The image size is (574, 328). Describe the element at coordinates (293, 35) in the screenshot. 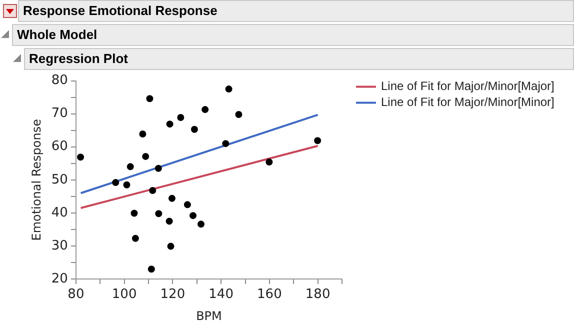

I see `chart-subtitle: Whole Model` at that location.